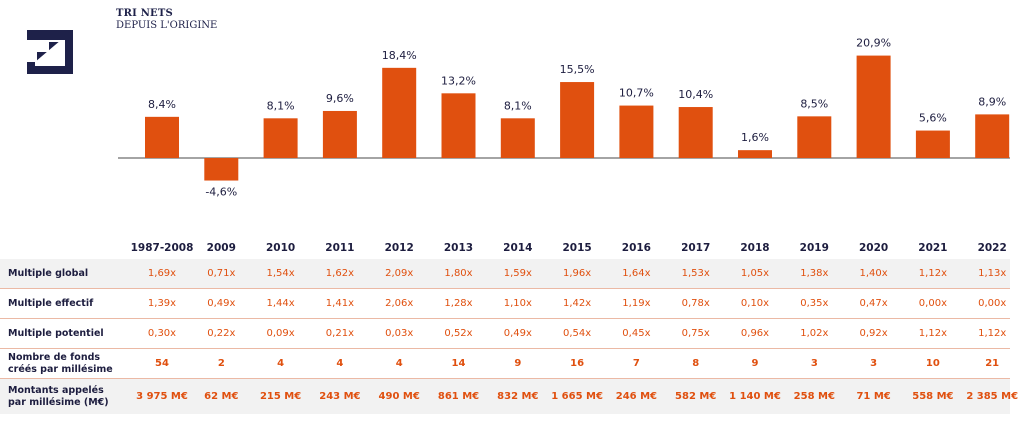 This screenshot has width=1024, height=421. Describe the element at coordinates (162, 333) in the screenshot. I see `table-cell: 0,30x` at that location.